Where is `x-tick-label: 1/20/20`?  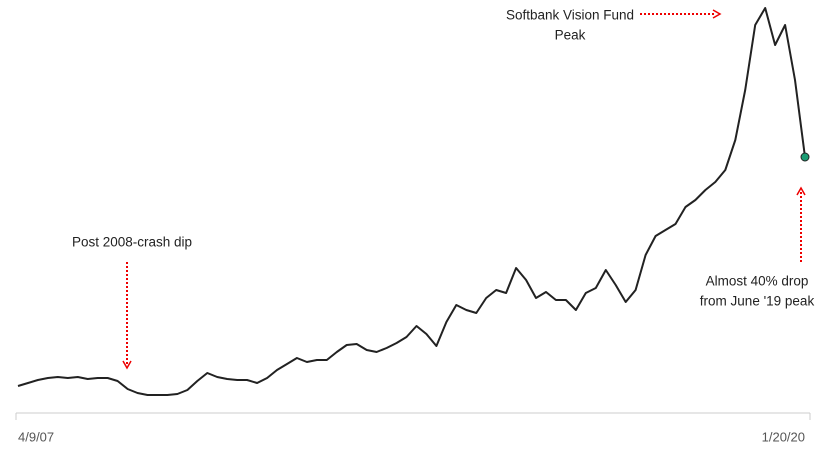
x-tick-label: 1/20/20 is located at coordinates (783, 436).